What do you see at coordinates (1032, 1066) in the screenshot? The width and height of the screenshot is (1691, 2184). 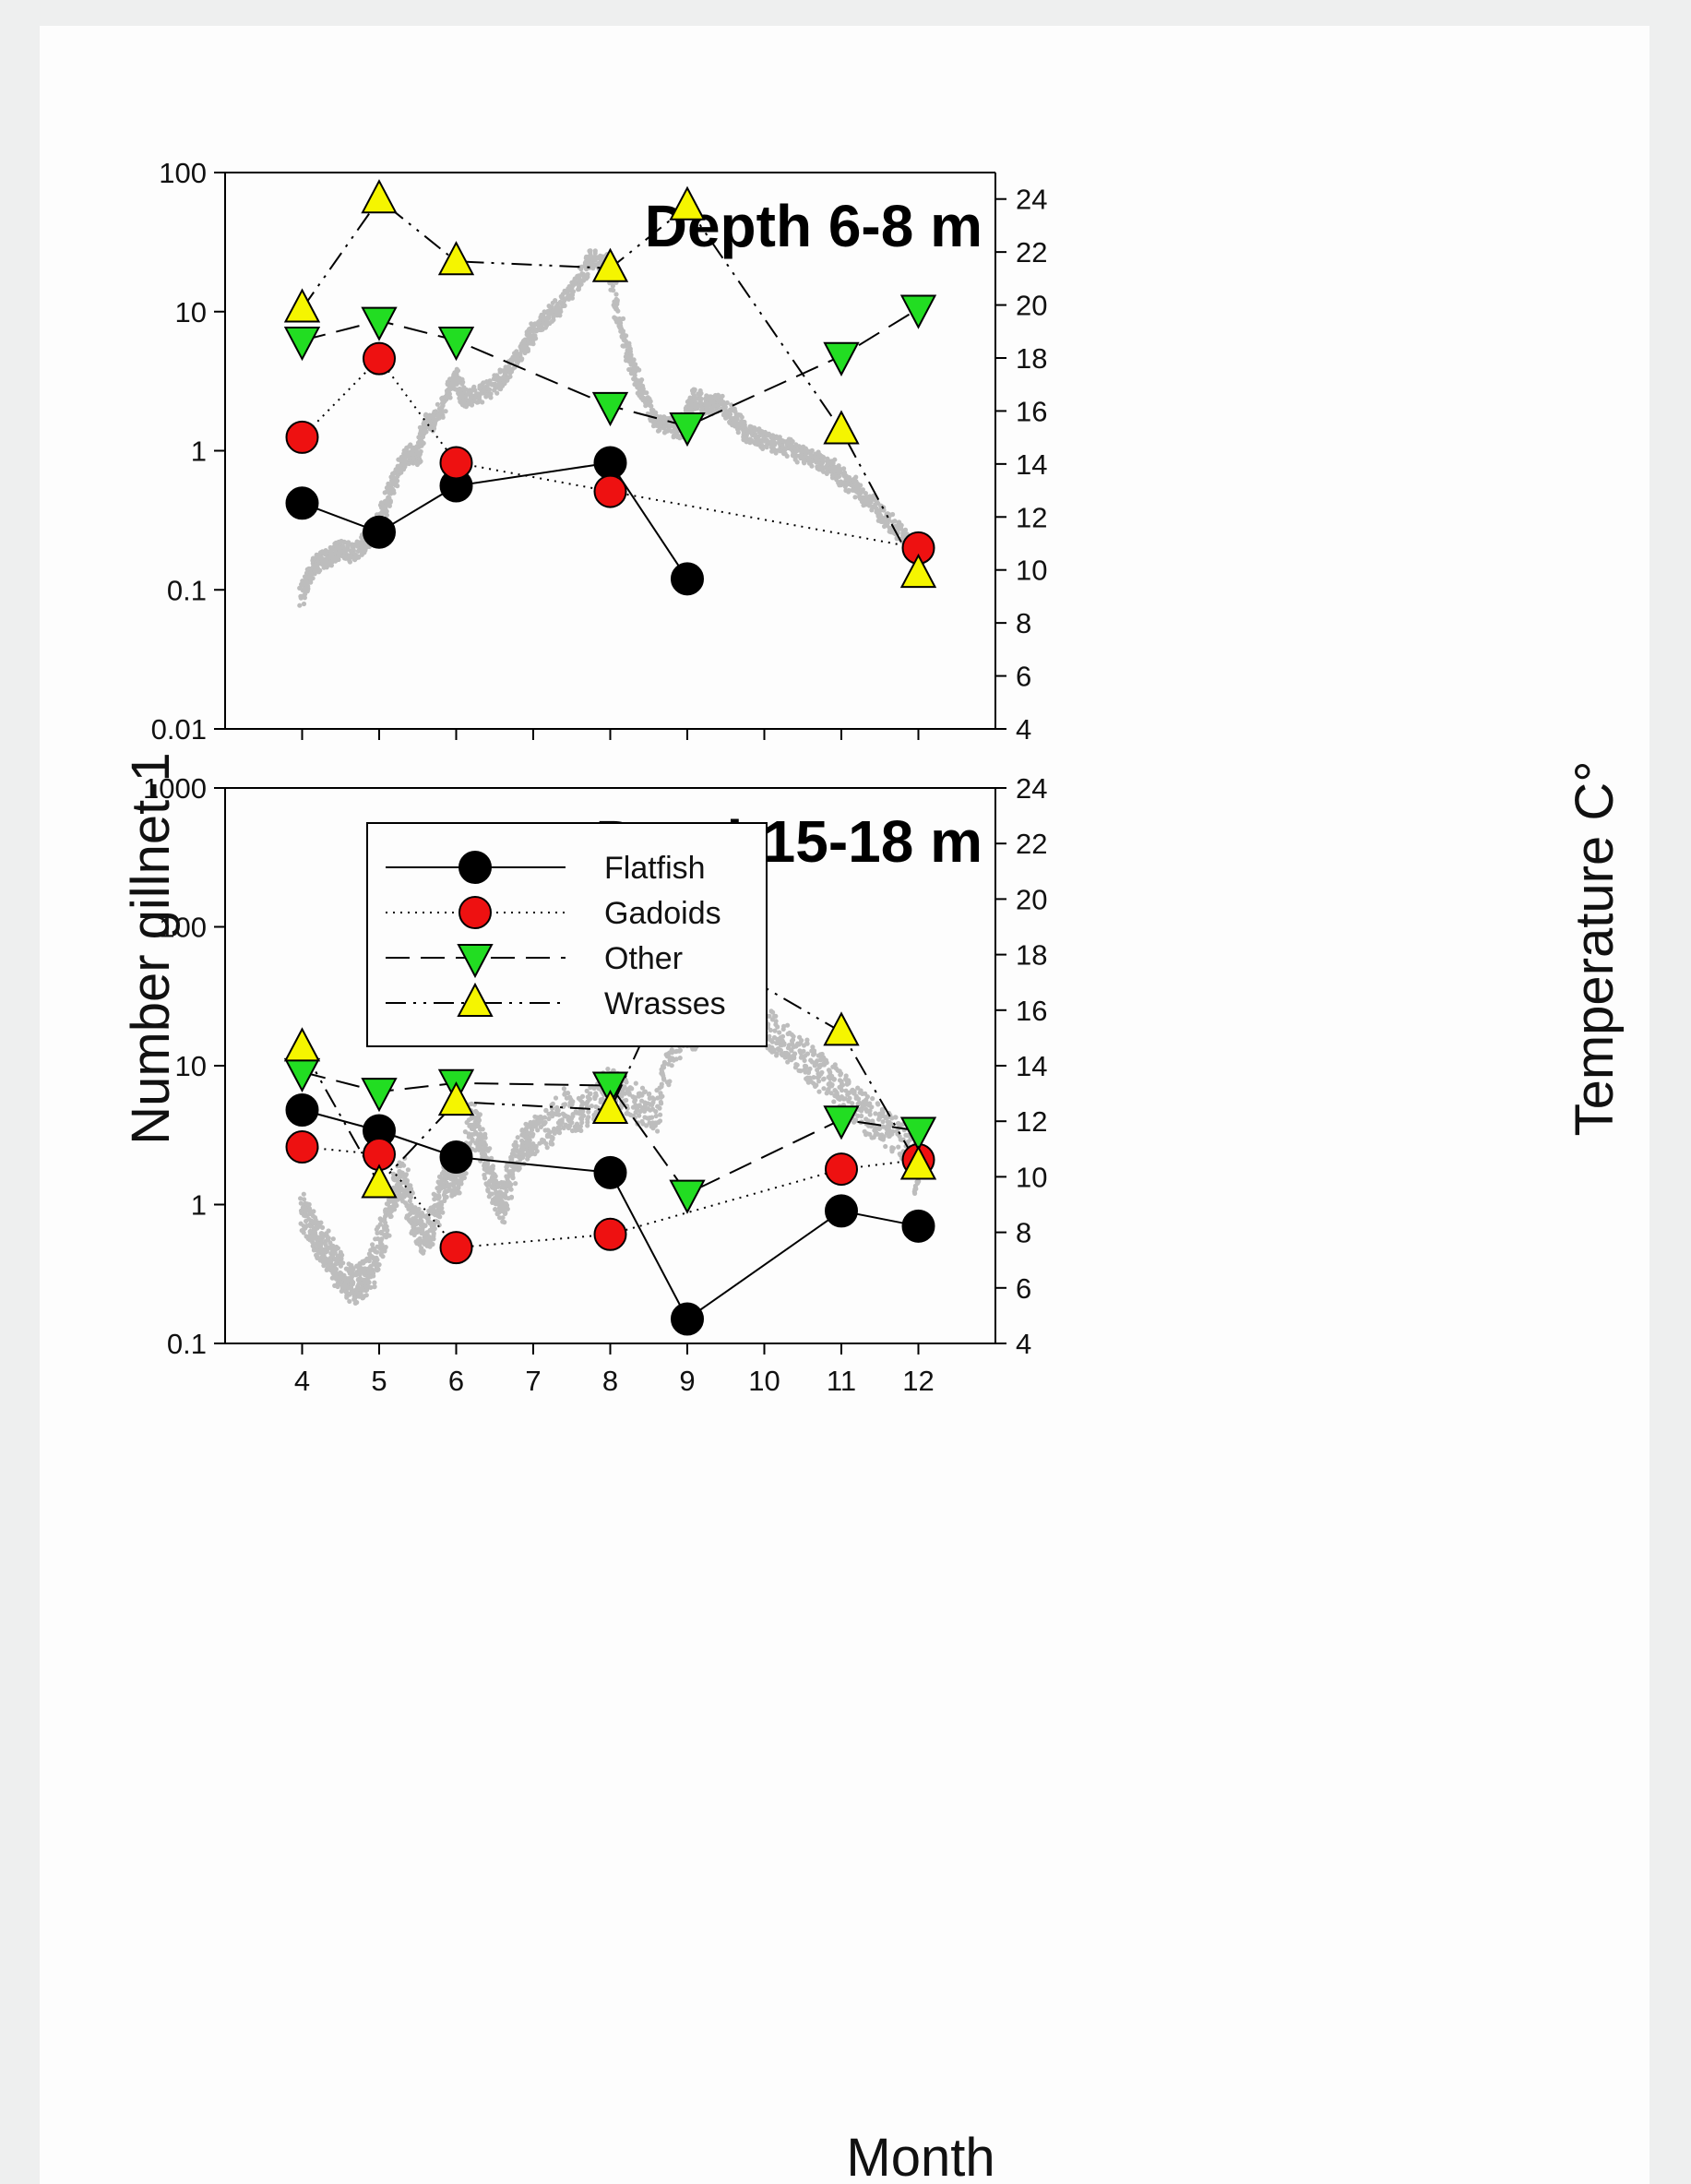 I see `right-tick-label: 14` at bounding box center [1032, 1066].